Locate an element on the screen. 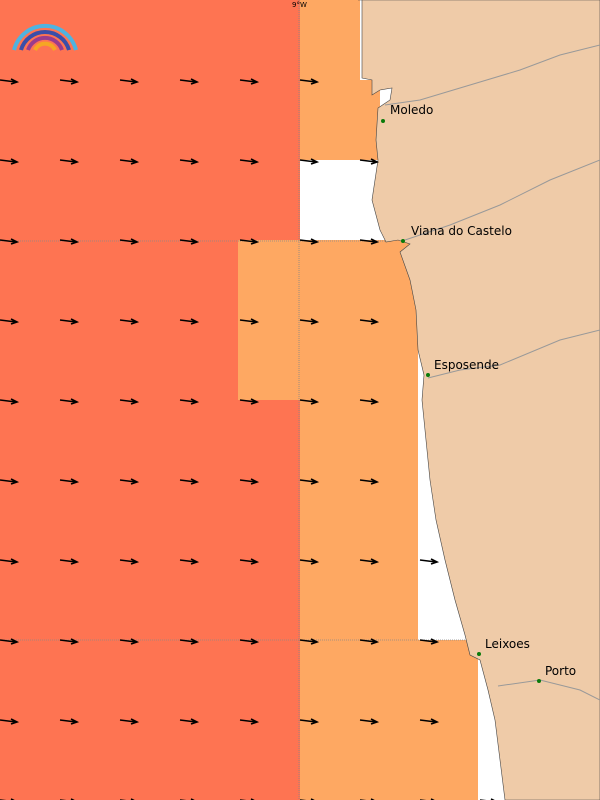 Image resolution: width=600 pixels, height=800 pixels. logo is located at coordinates (45, 37).